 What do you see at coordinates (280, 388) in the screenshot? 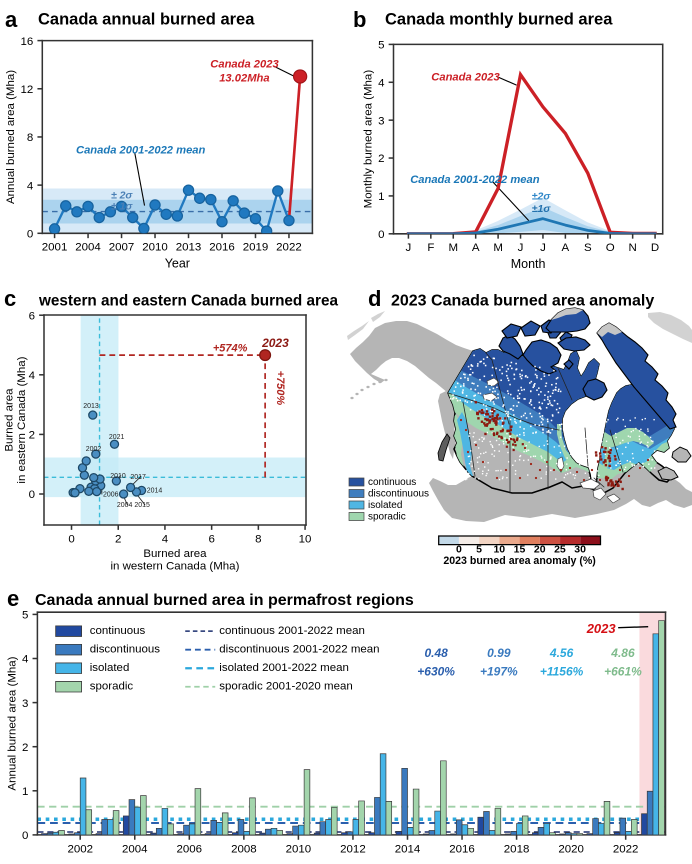
I see `svg-text: +750%` at bounding box center [280, 388].